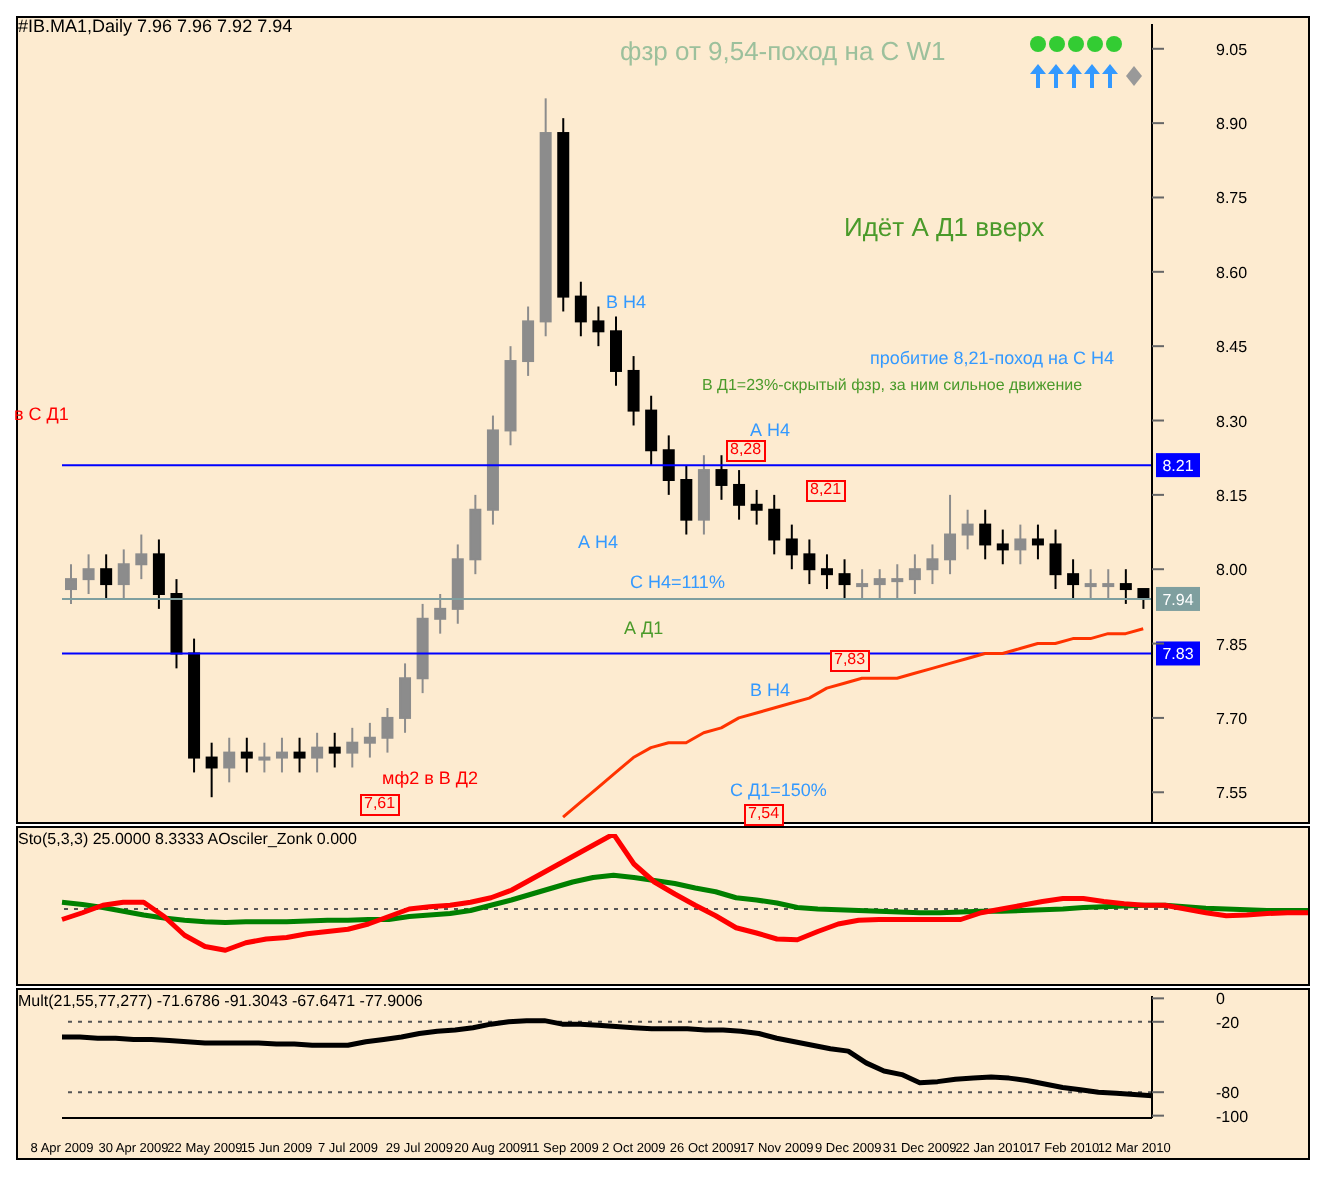  Describe the element at coordinates (677, 583) in the screenshot. I see `annotation: С Н4=111%` at that location.